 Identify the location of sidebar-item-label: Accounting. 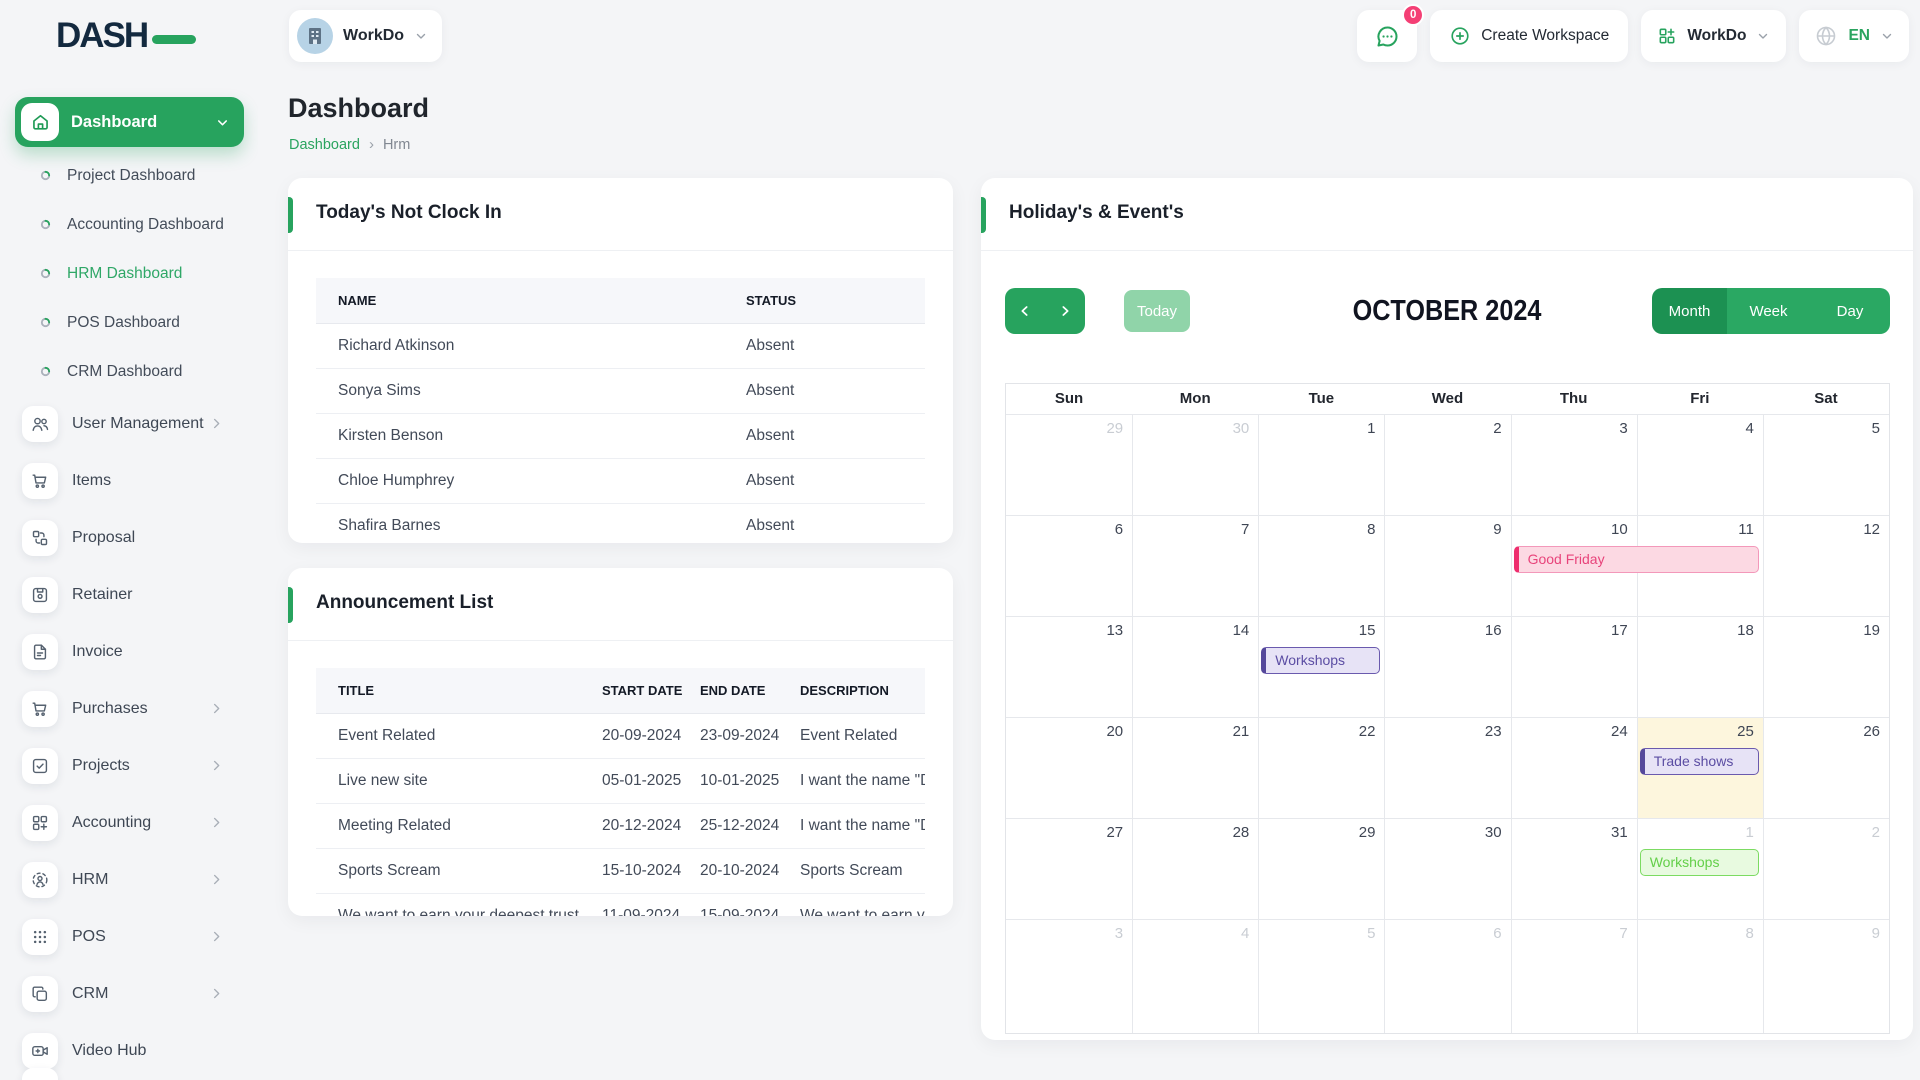
(112, 822).